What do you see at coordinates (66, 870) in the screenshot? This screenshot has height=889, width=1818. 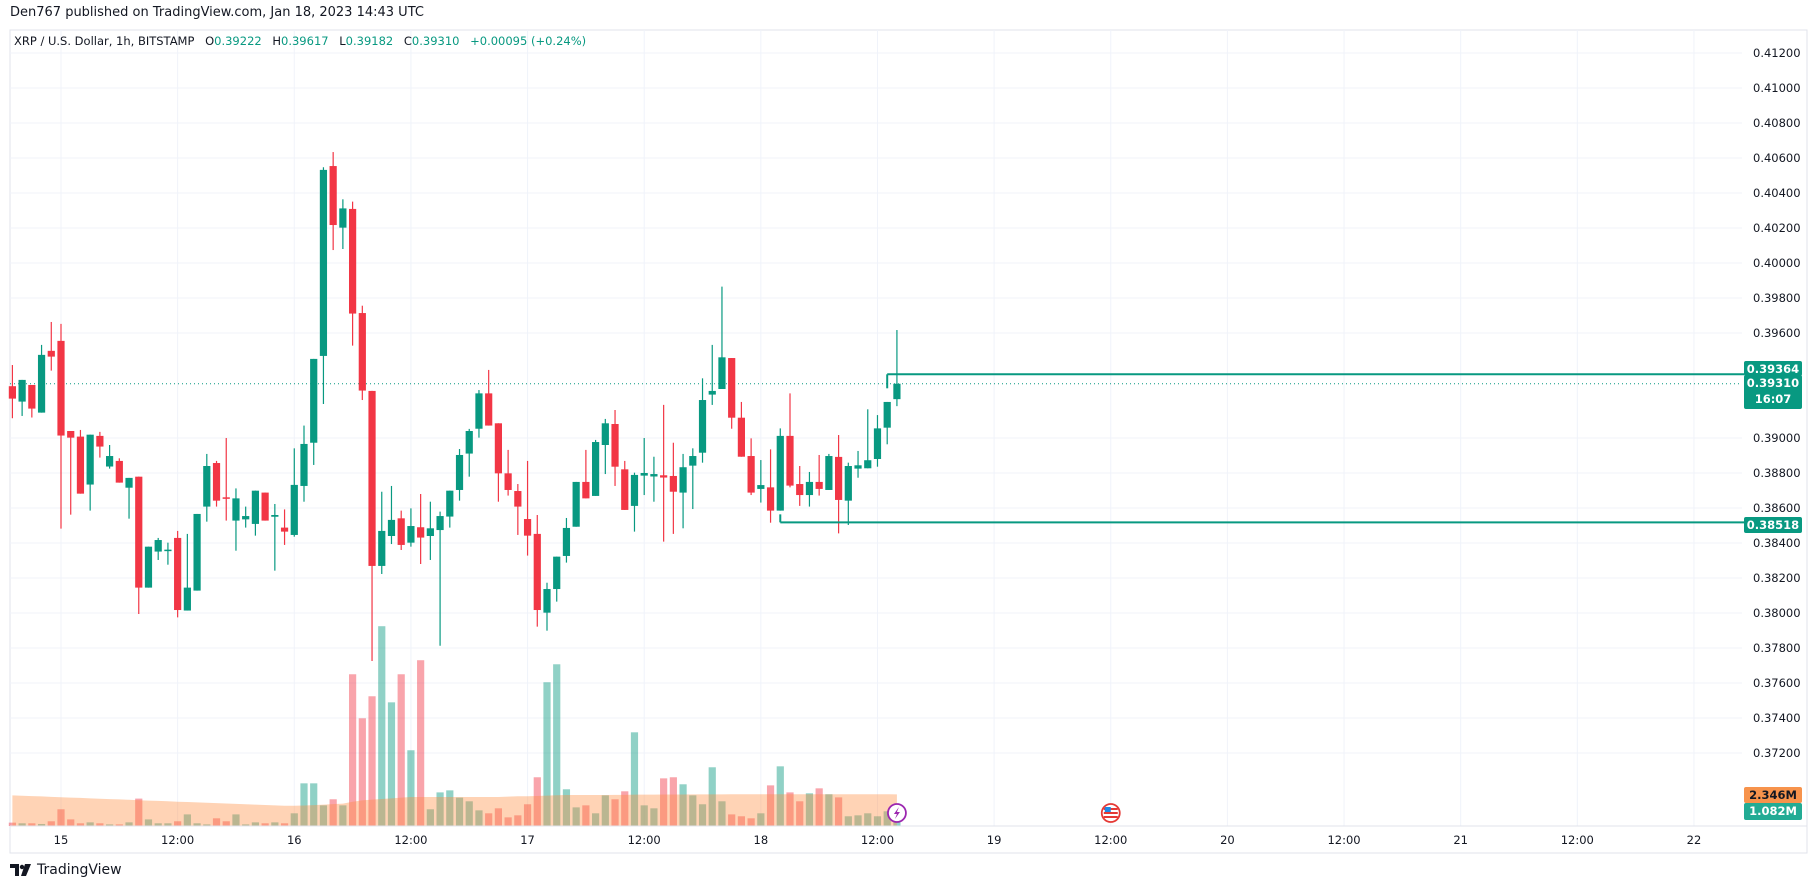 I see `tradingview-logo: TradingView` at bounding box center [66, 870].